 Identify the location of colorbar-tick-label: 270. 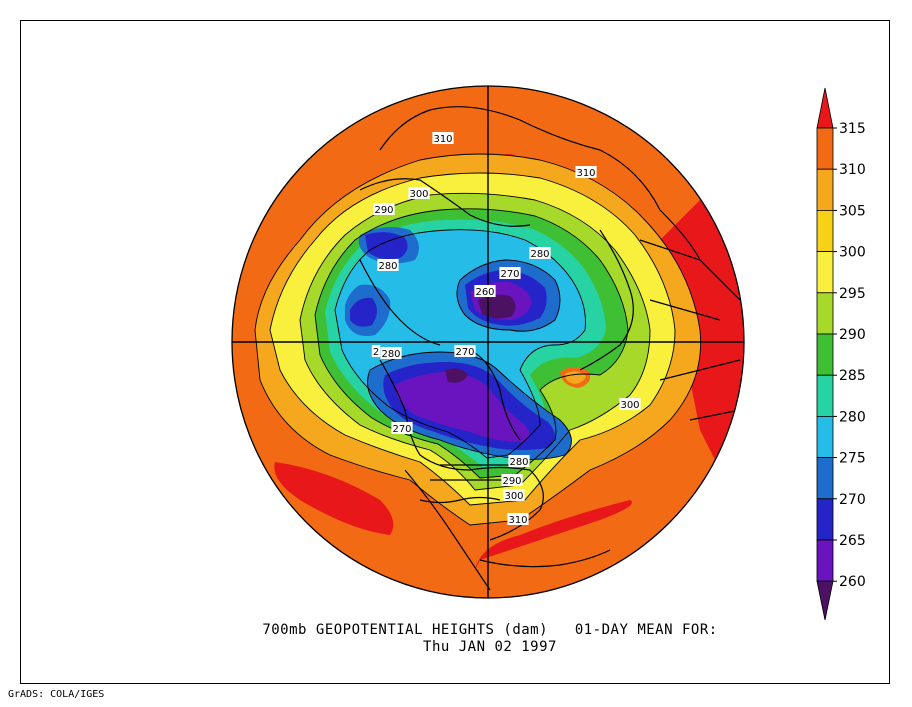
(852, 500).